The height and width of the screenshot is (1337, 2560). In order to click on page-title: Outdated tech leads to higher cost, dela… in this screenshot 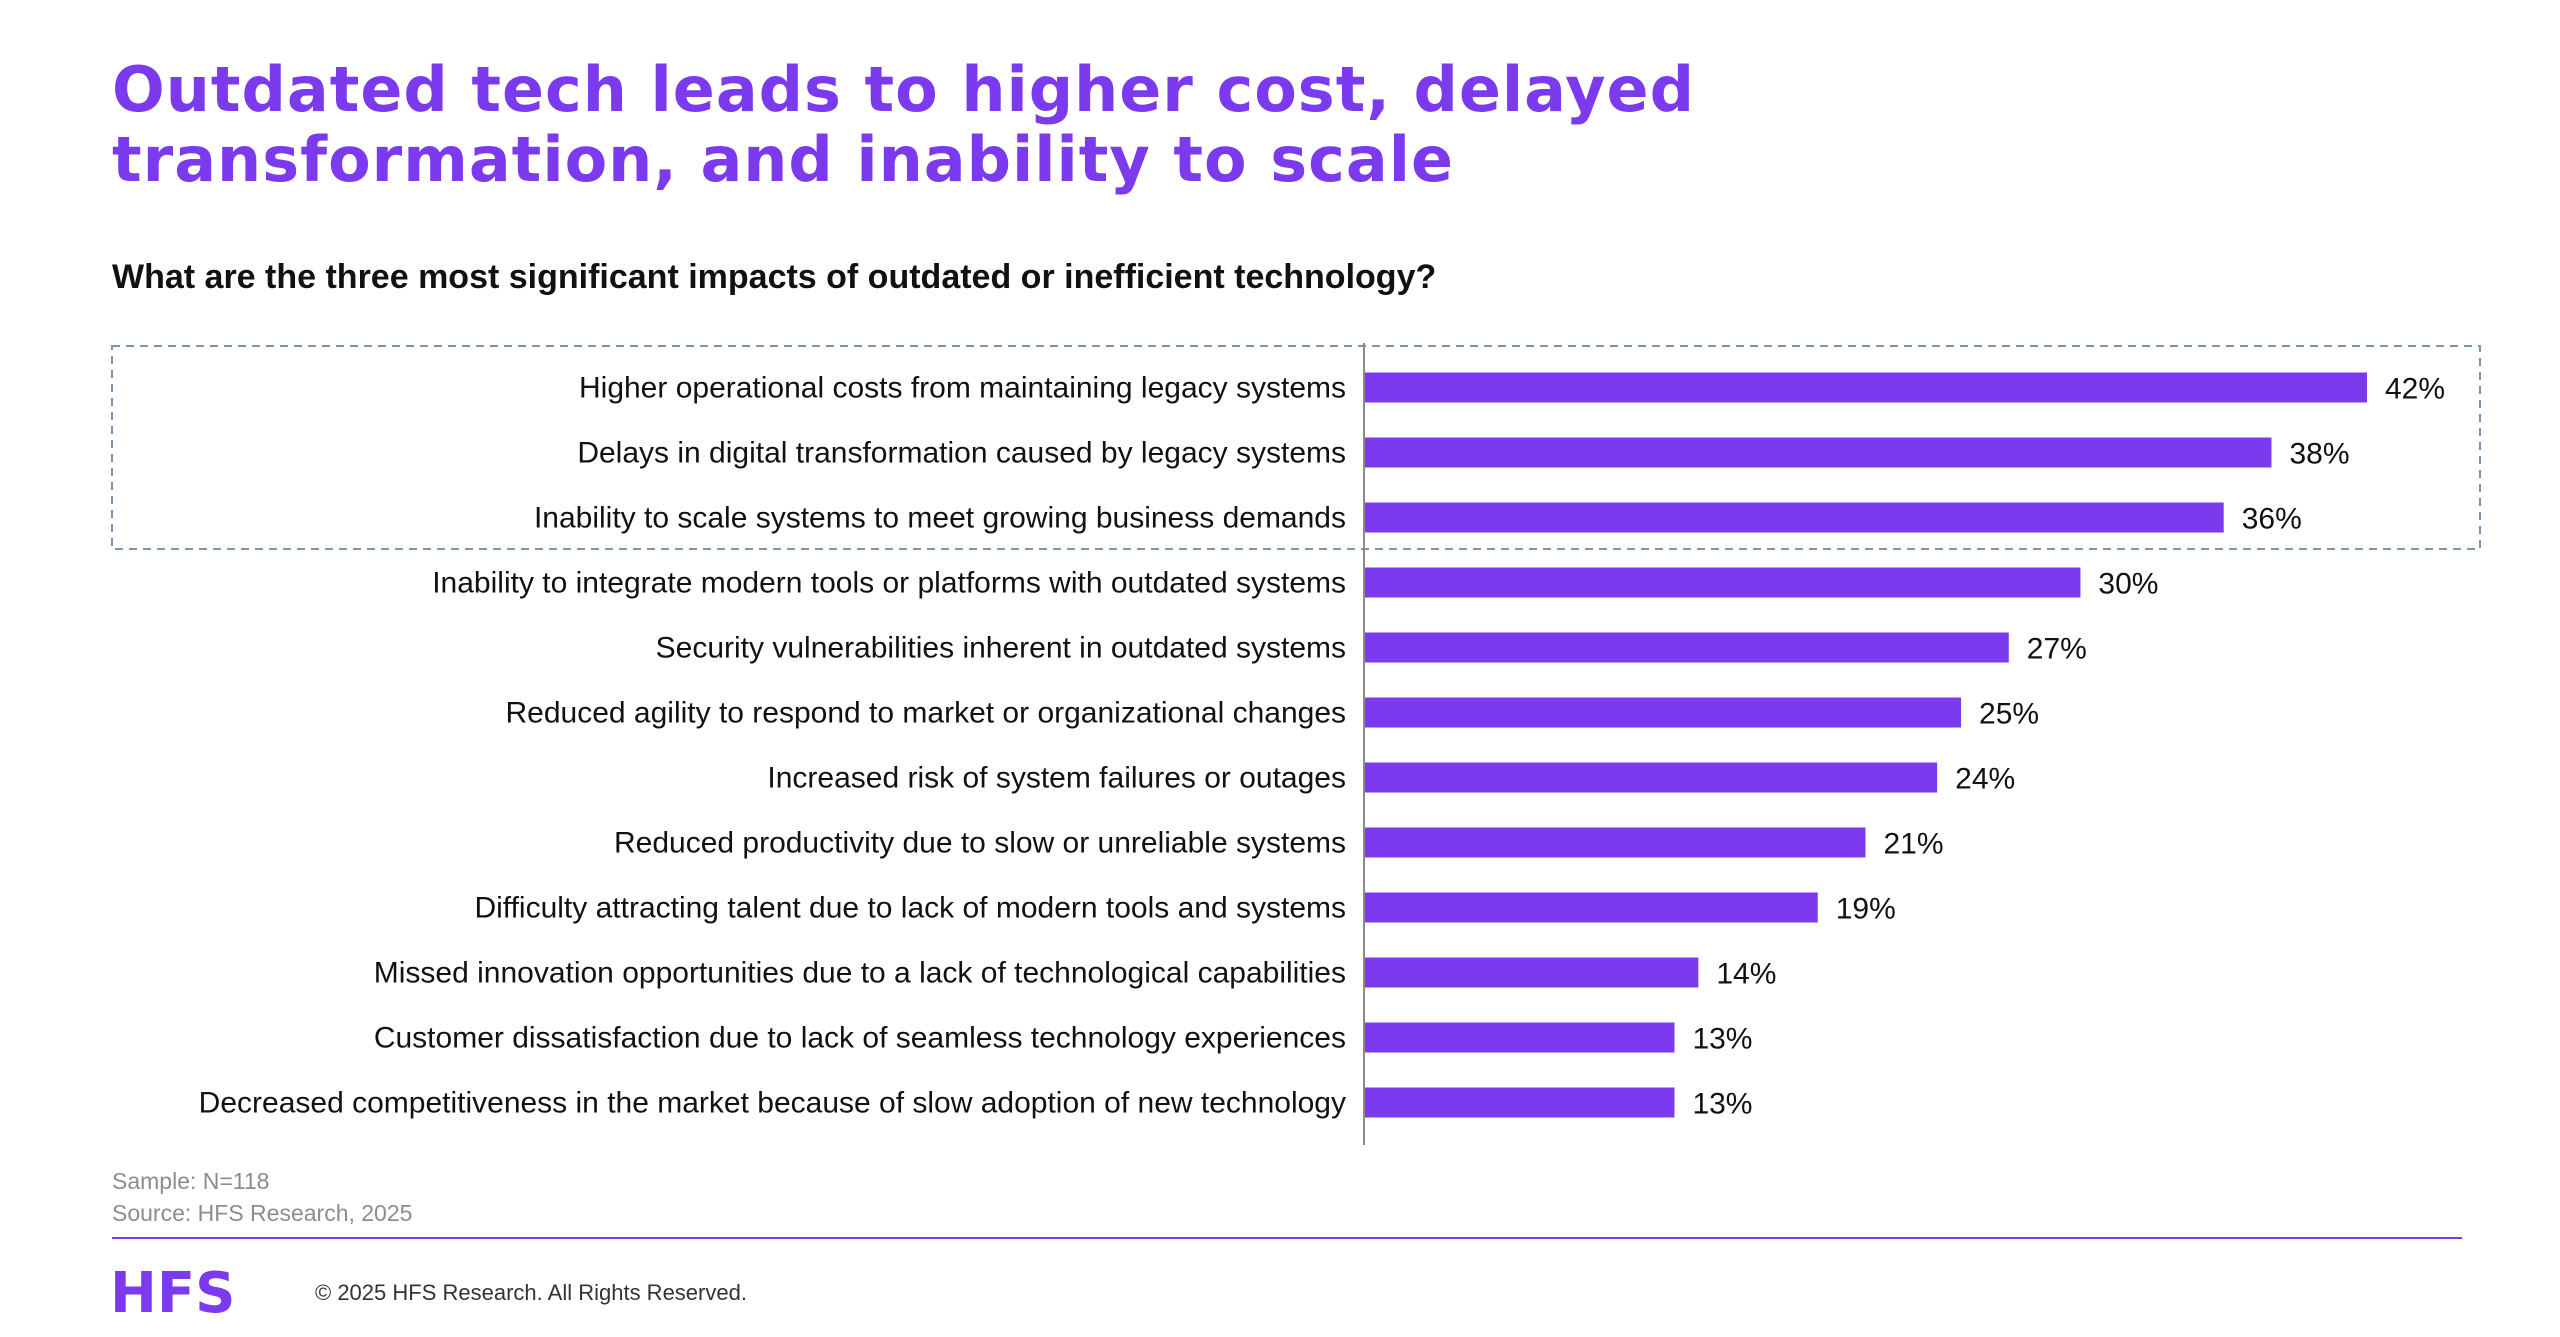, I will do `click(1062, 125)`.